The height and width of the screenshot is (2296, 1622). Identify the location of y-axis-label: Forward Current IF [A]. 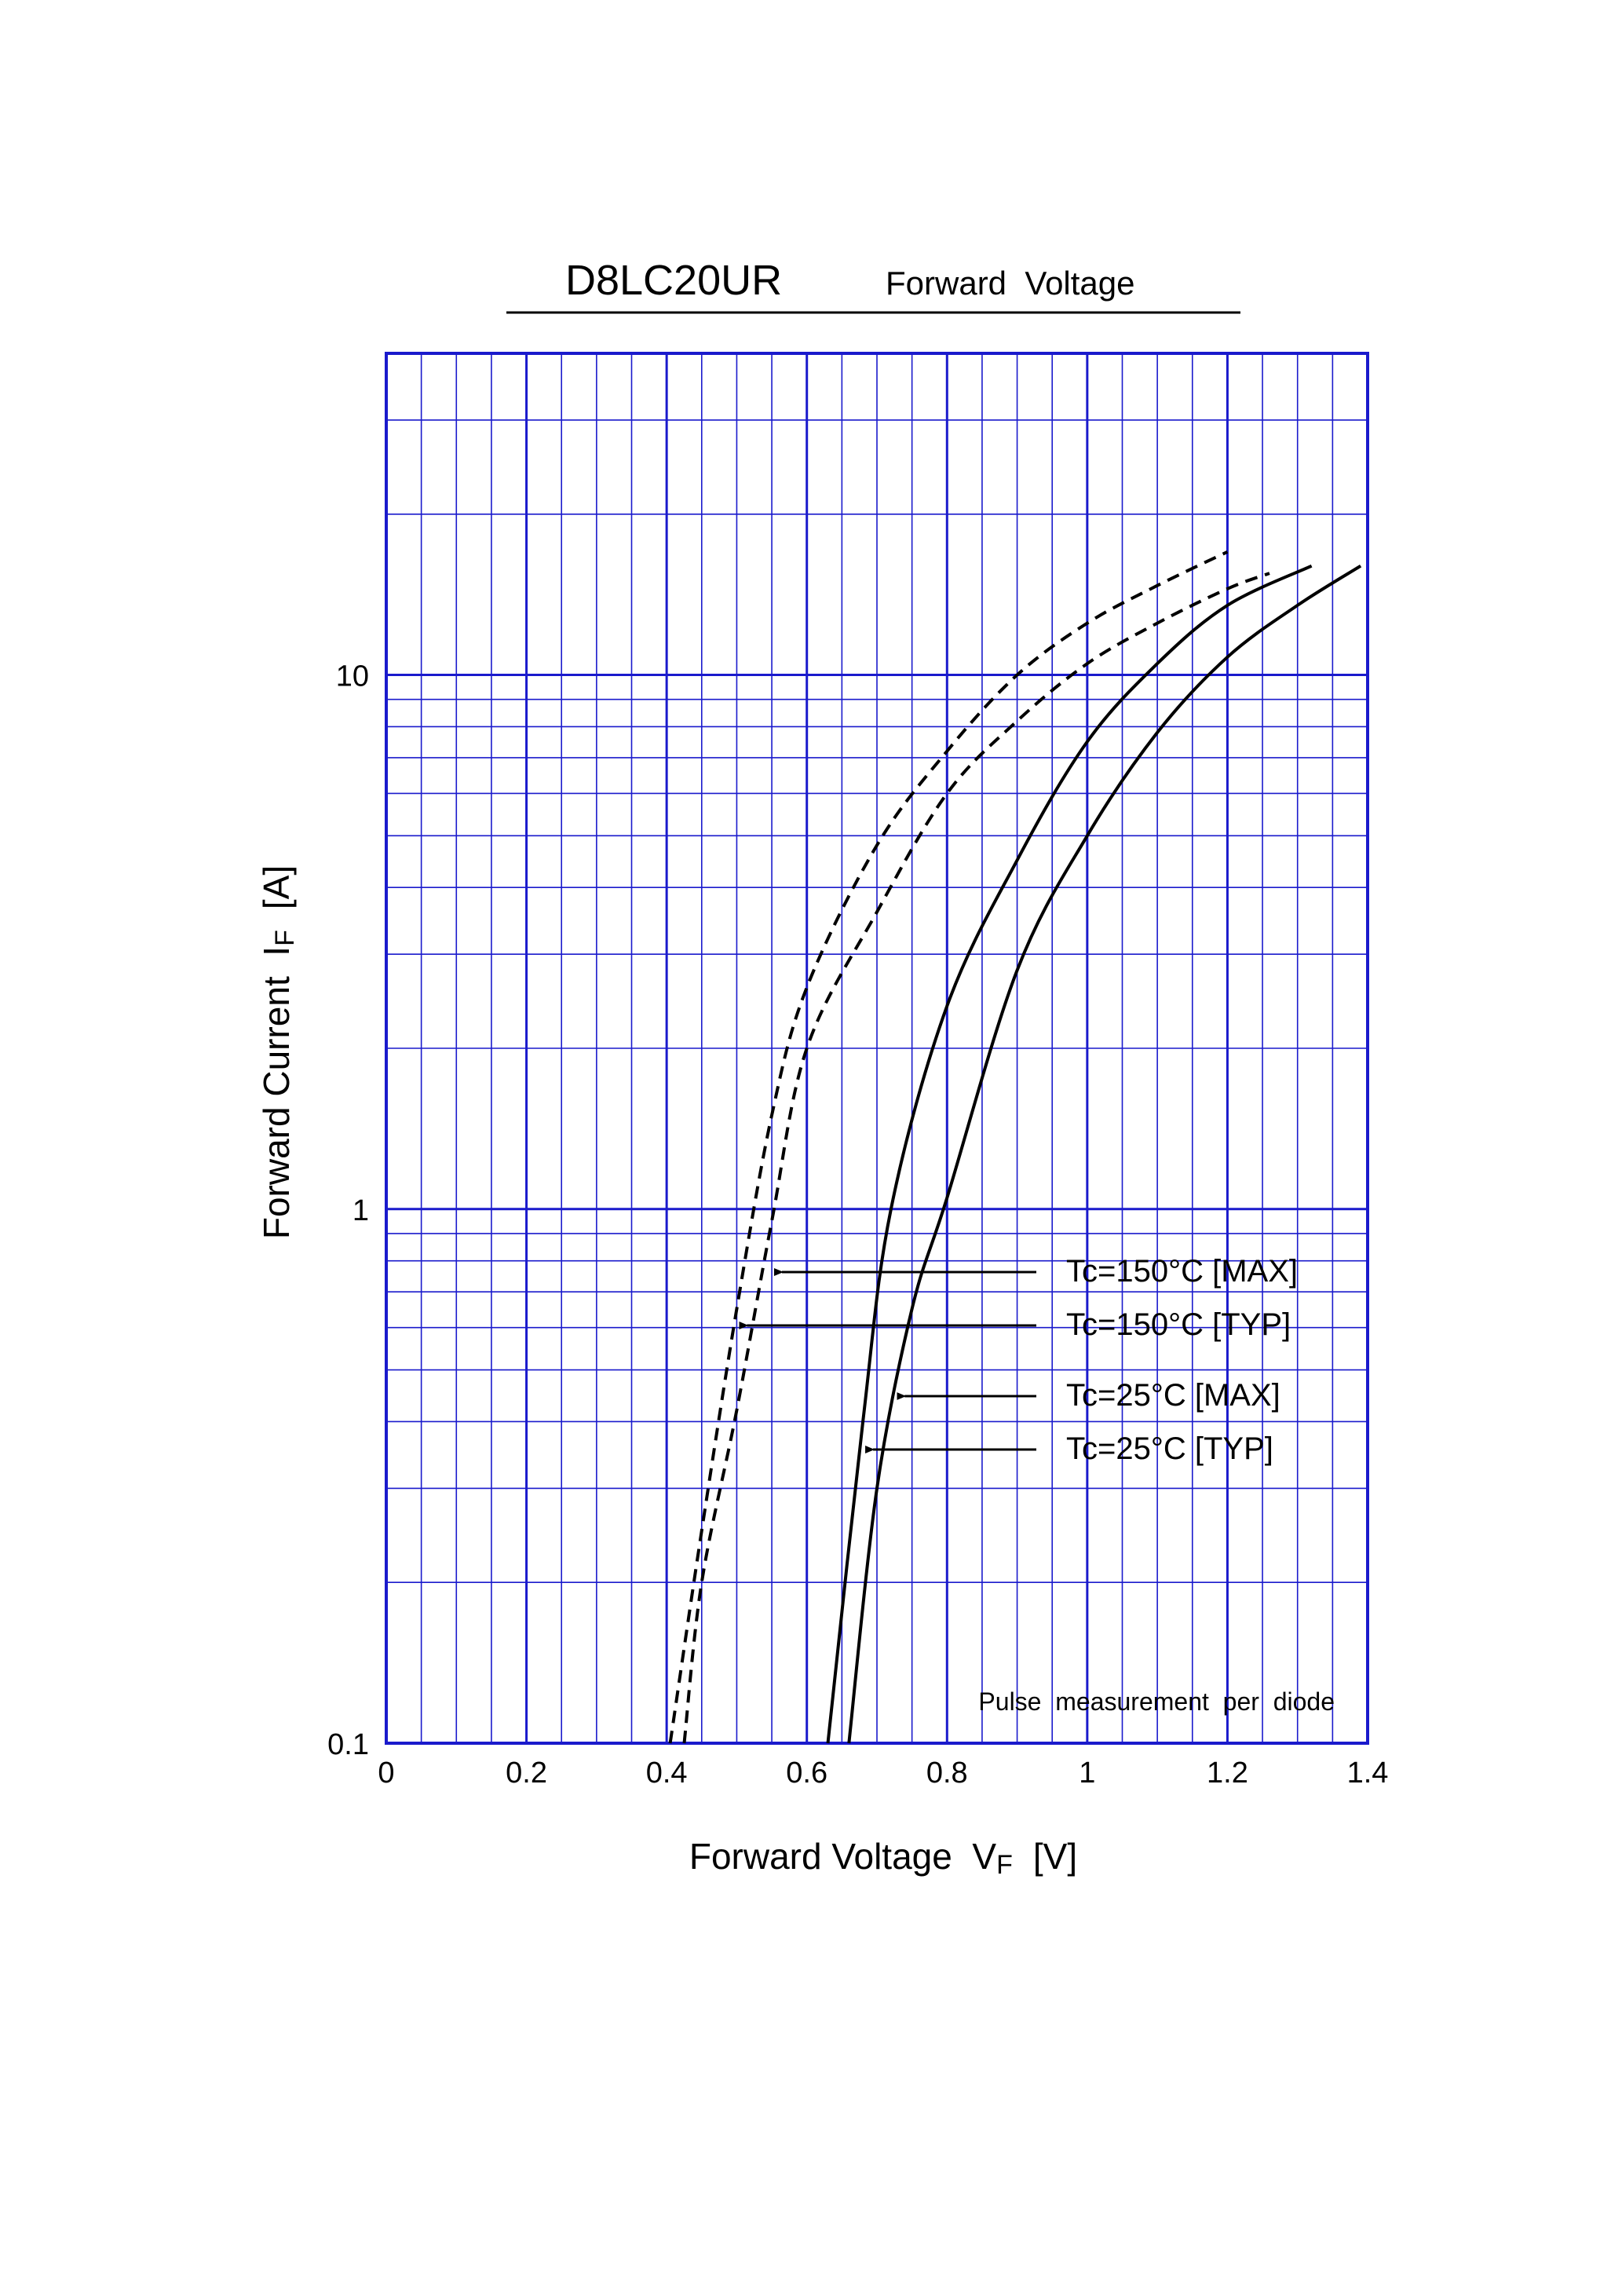
(278, 1052).